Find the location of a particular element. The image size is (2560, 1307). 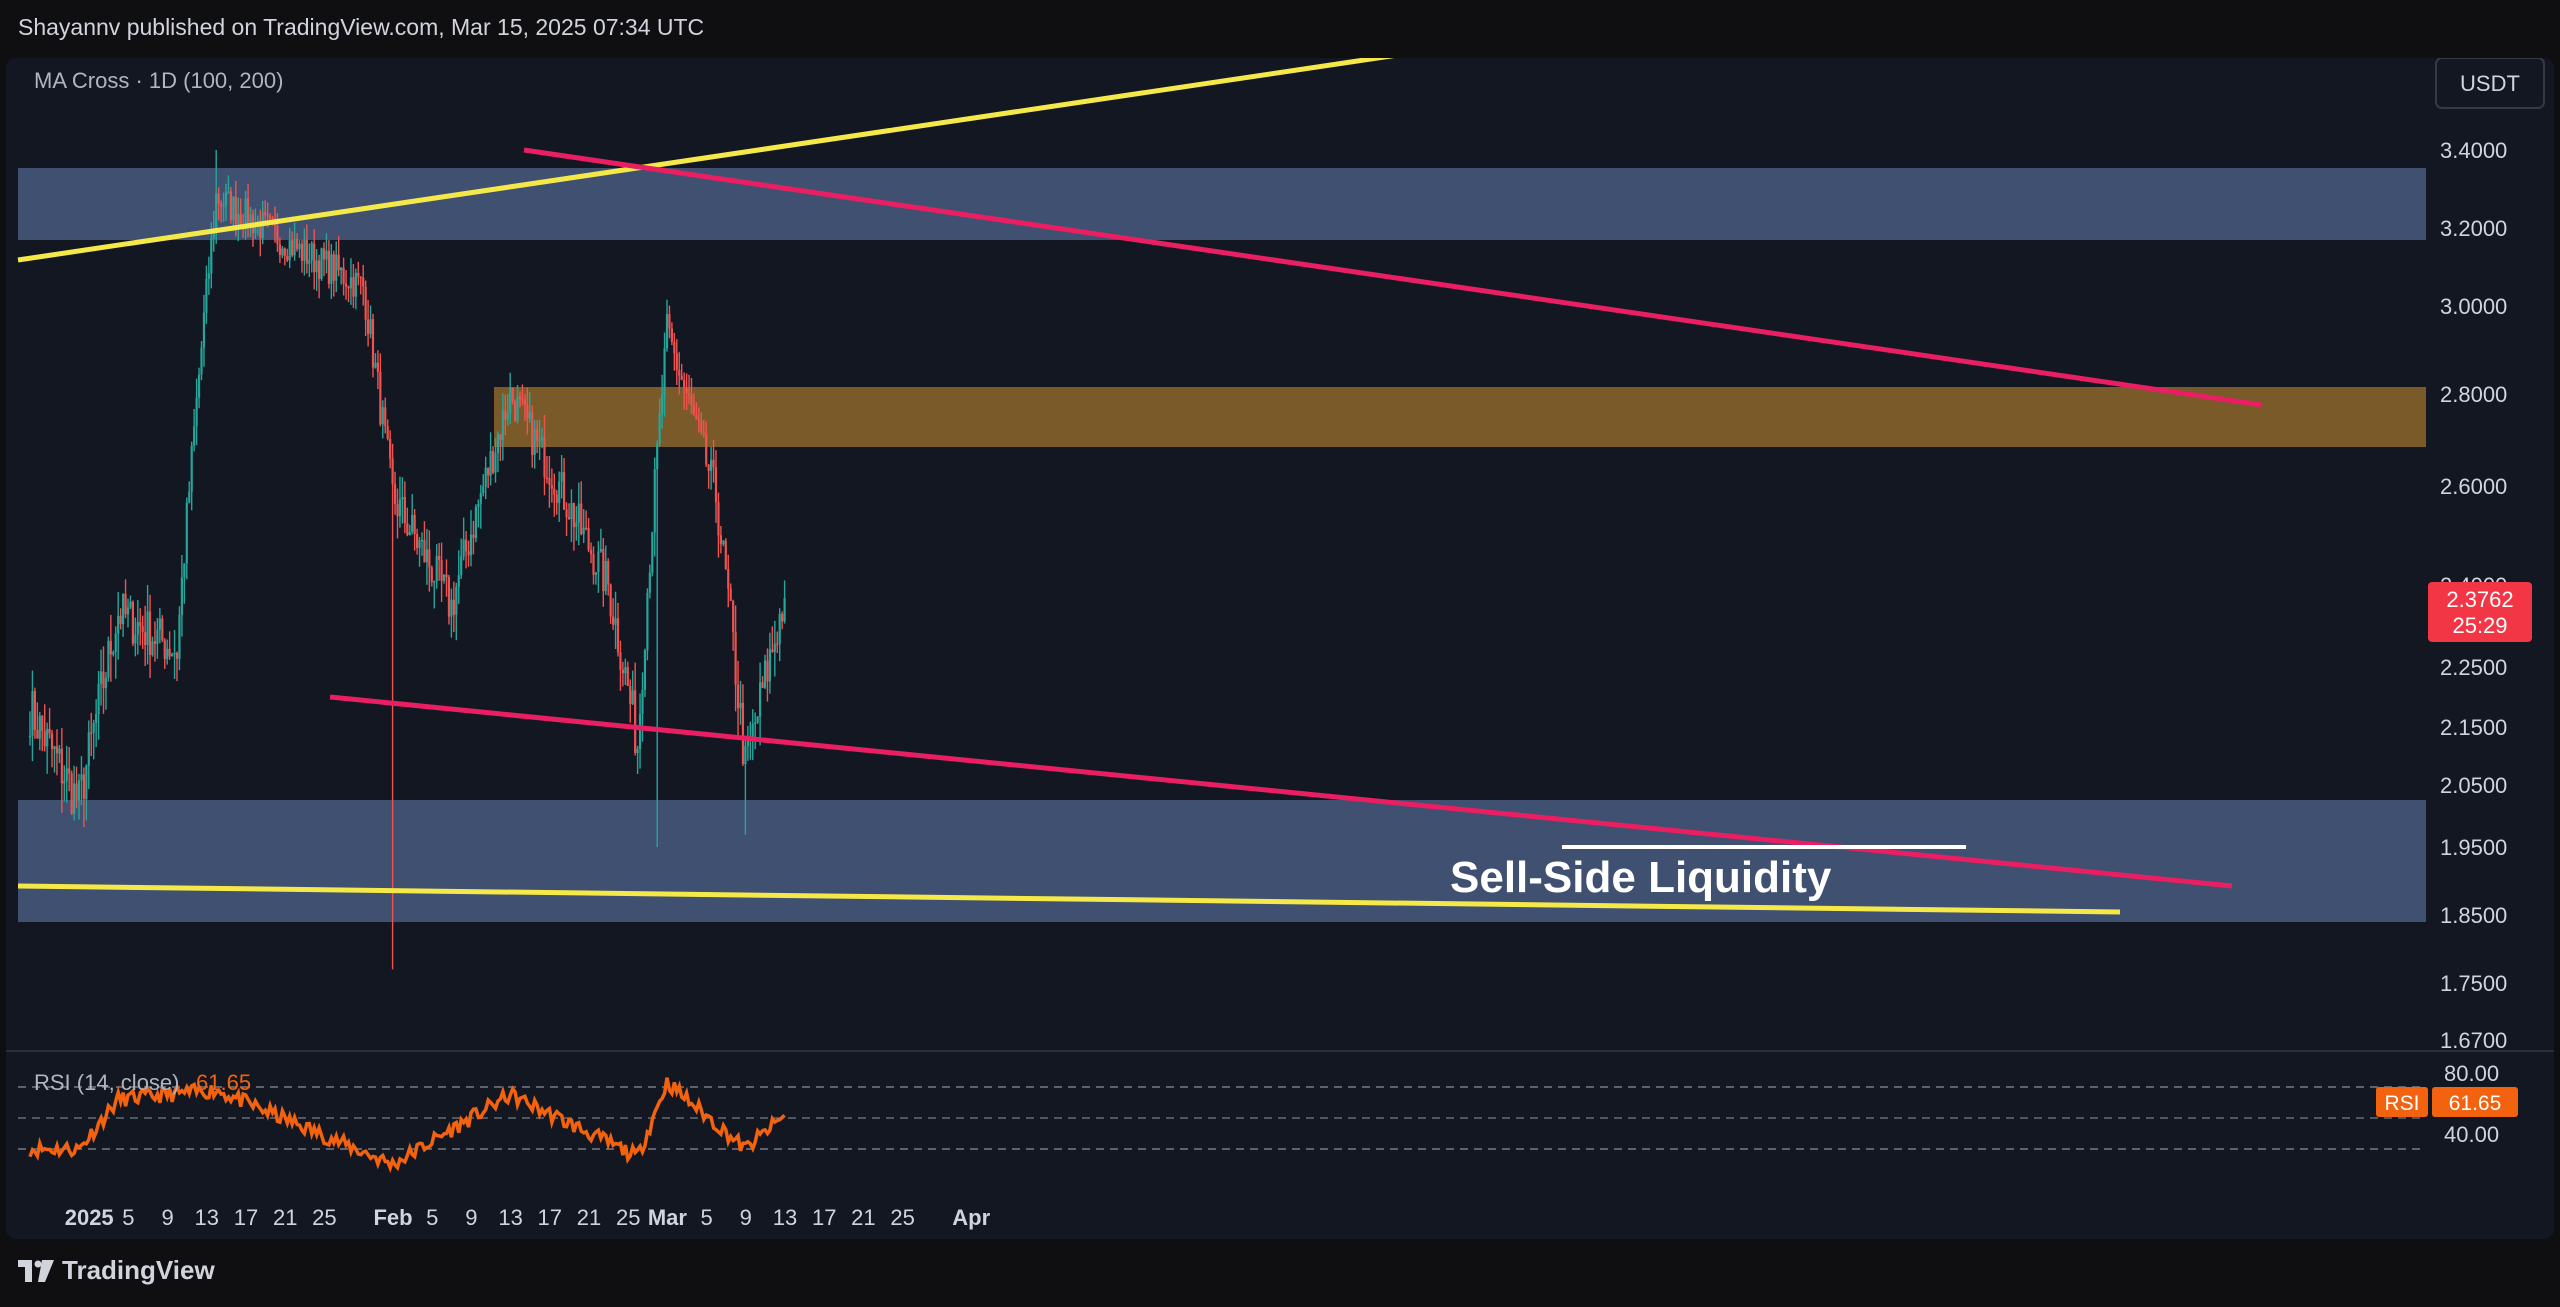

rsi-badge: RSI 61.65 is located at coordinates (2447, 1102).